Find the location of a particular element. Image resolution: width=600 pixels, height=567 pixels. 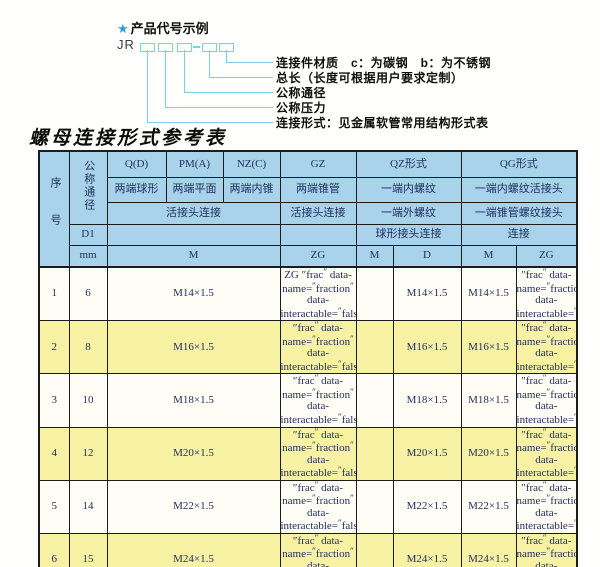

header-nominal-diameter: 公称通径 is located at coordinates (88, 187).